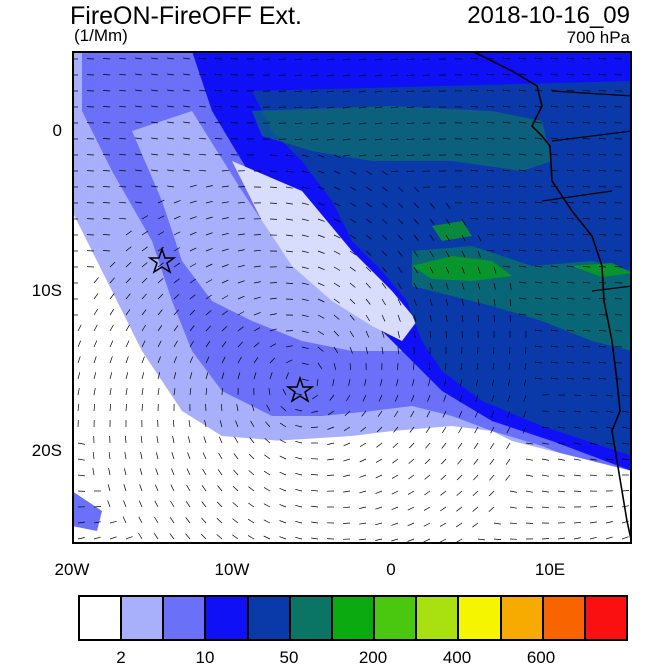 The height and width of the screenshot is (668, 650). I want to click on colorbar-label: 200, so click(373, 658).